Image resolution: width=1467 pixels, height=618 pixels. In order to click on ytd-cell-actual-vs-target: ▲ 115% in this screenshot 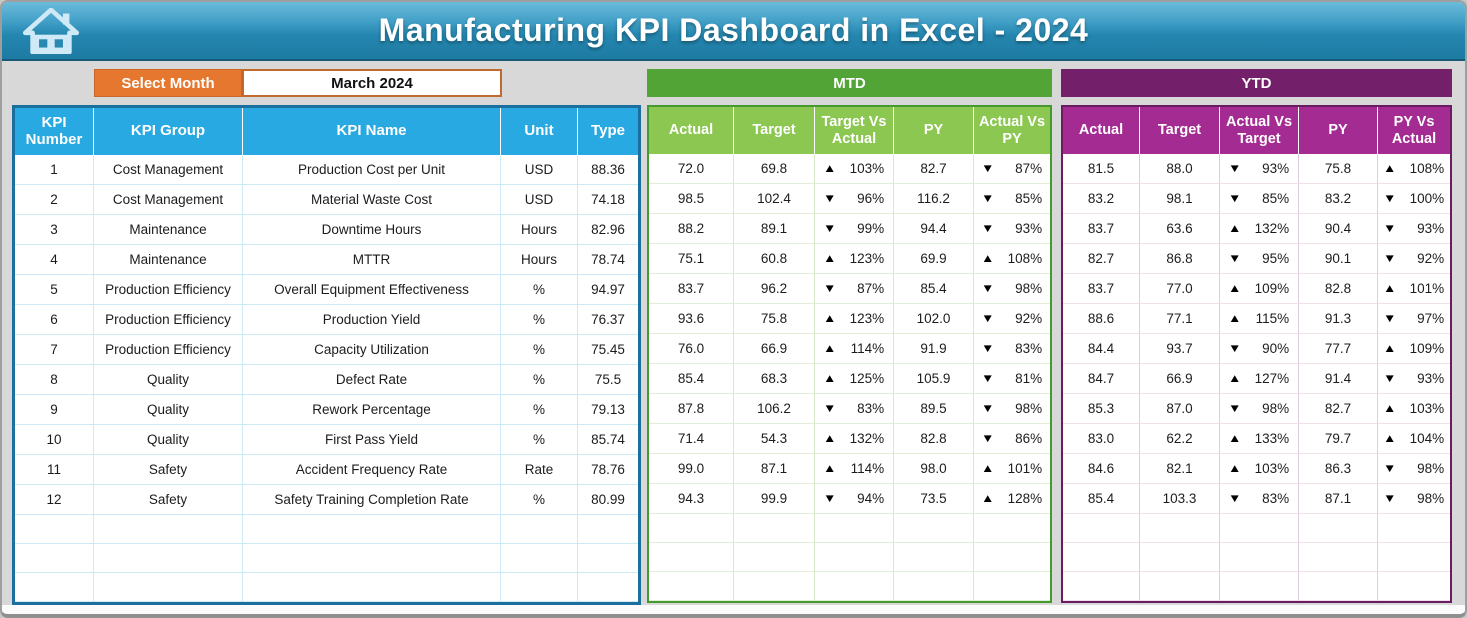, I will do `click(1259, 319)`.